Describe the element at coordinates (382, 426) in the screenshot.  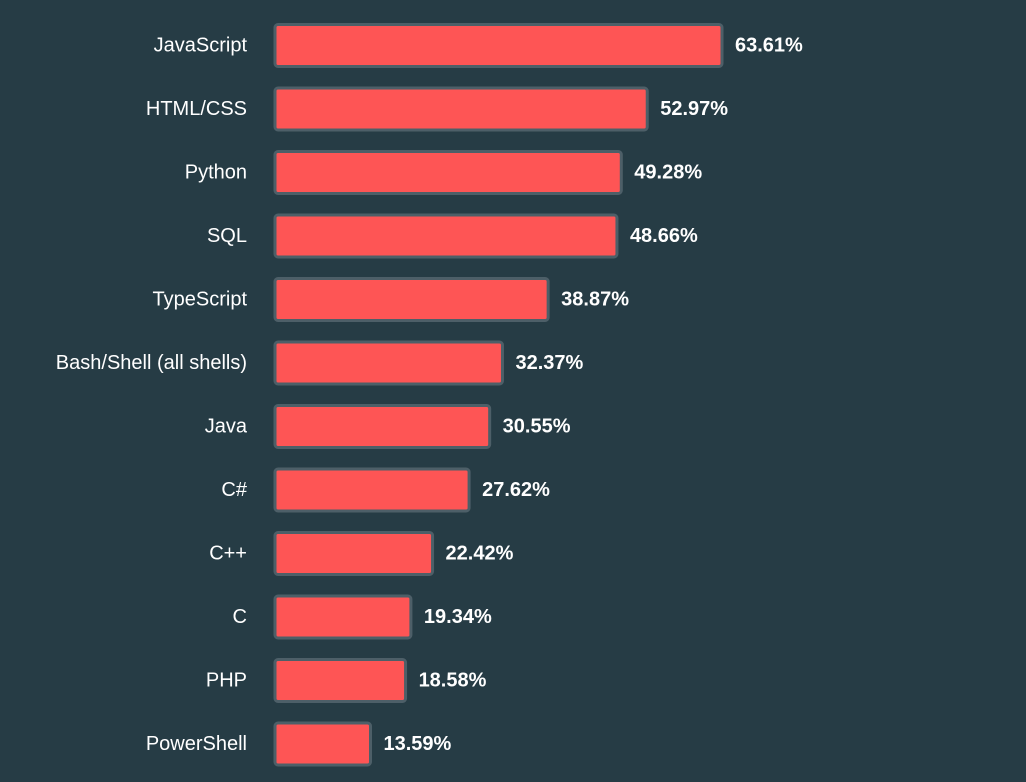
I see `bar-java` at that location.